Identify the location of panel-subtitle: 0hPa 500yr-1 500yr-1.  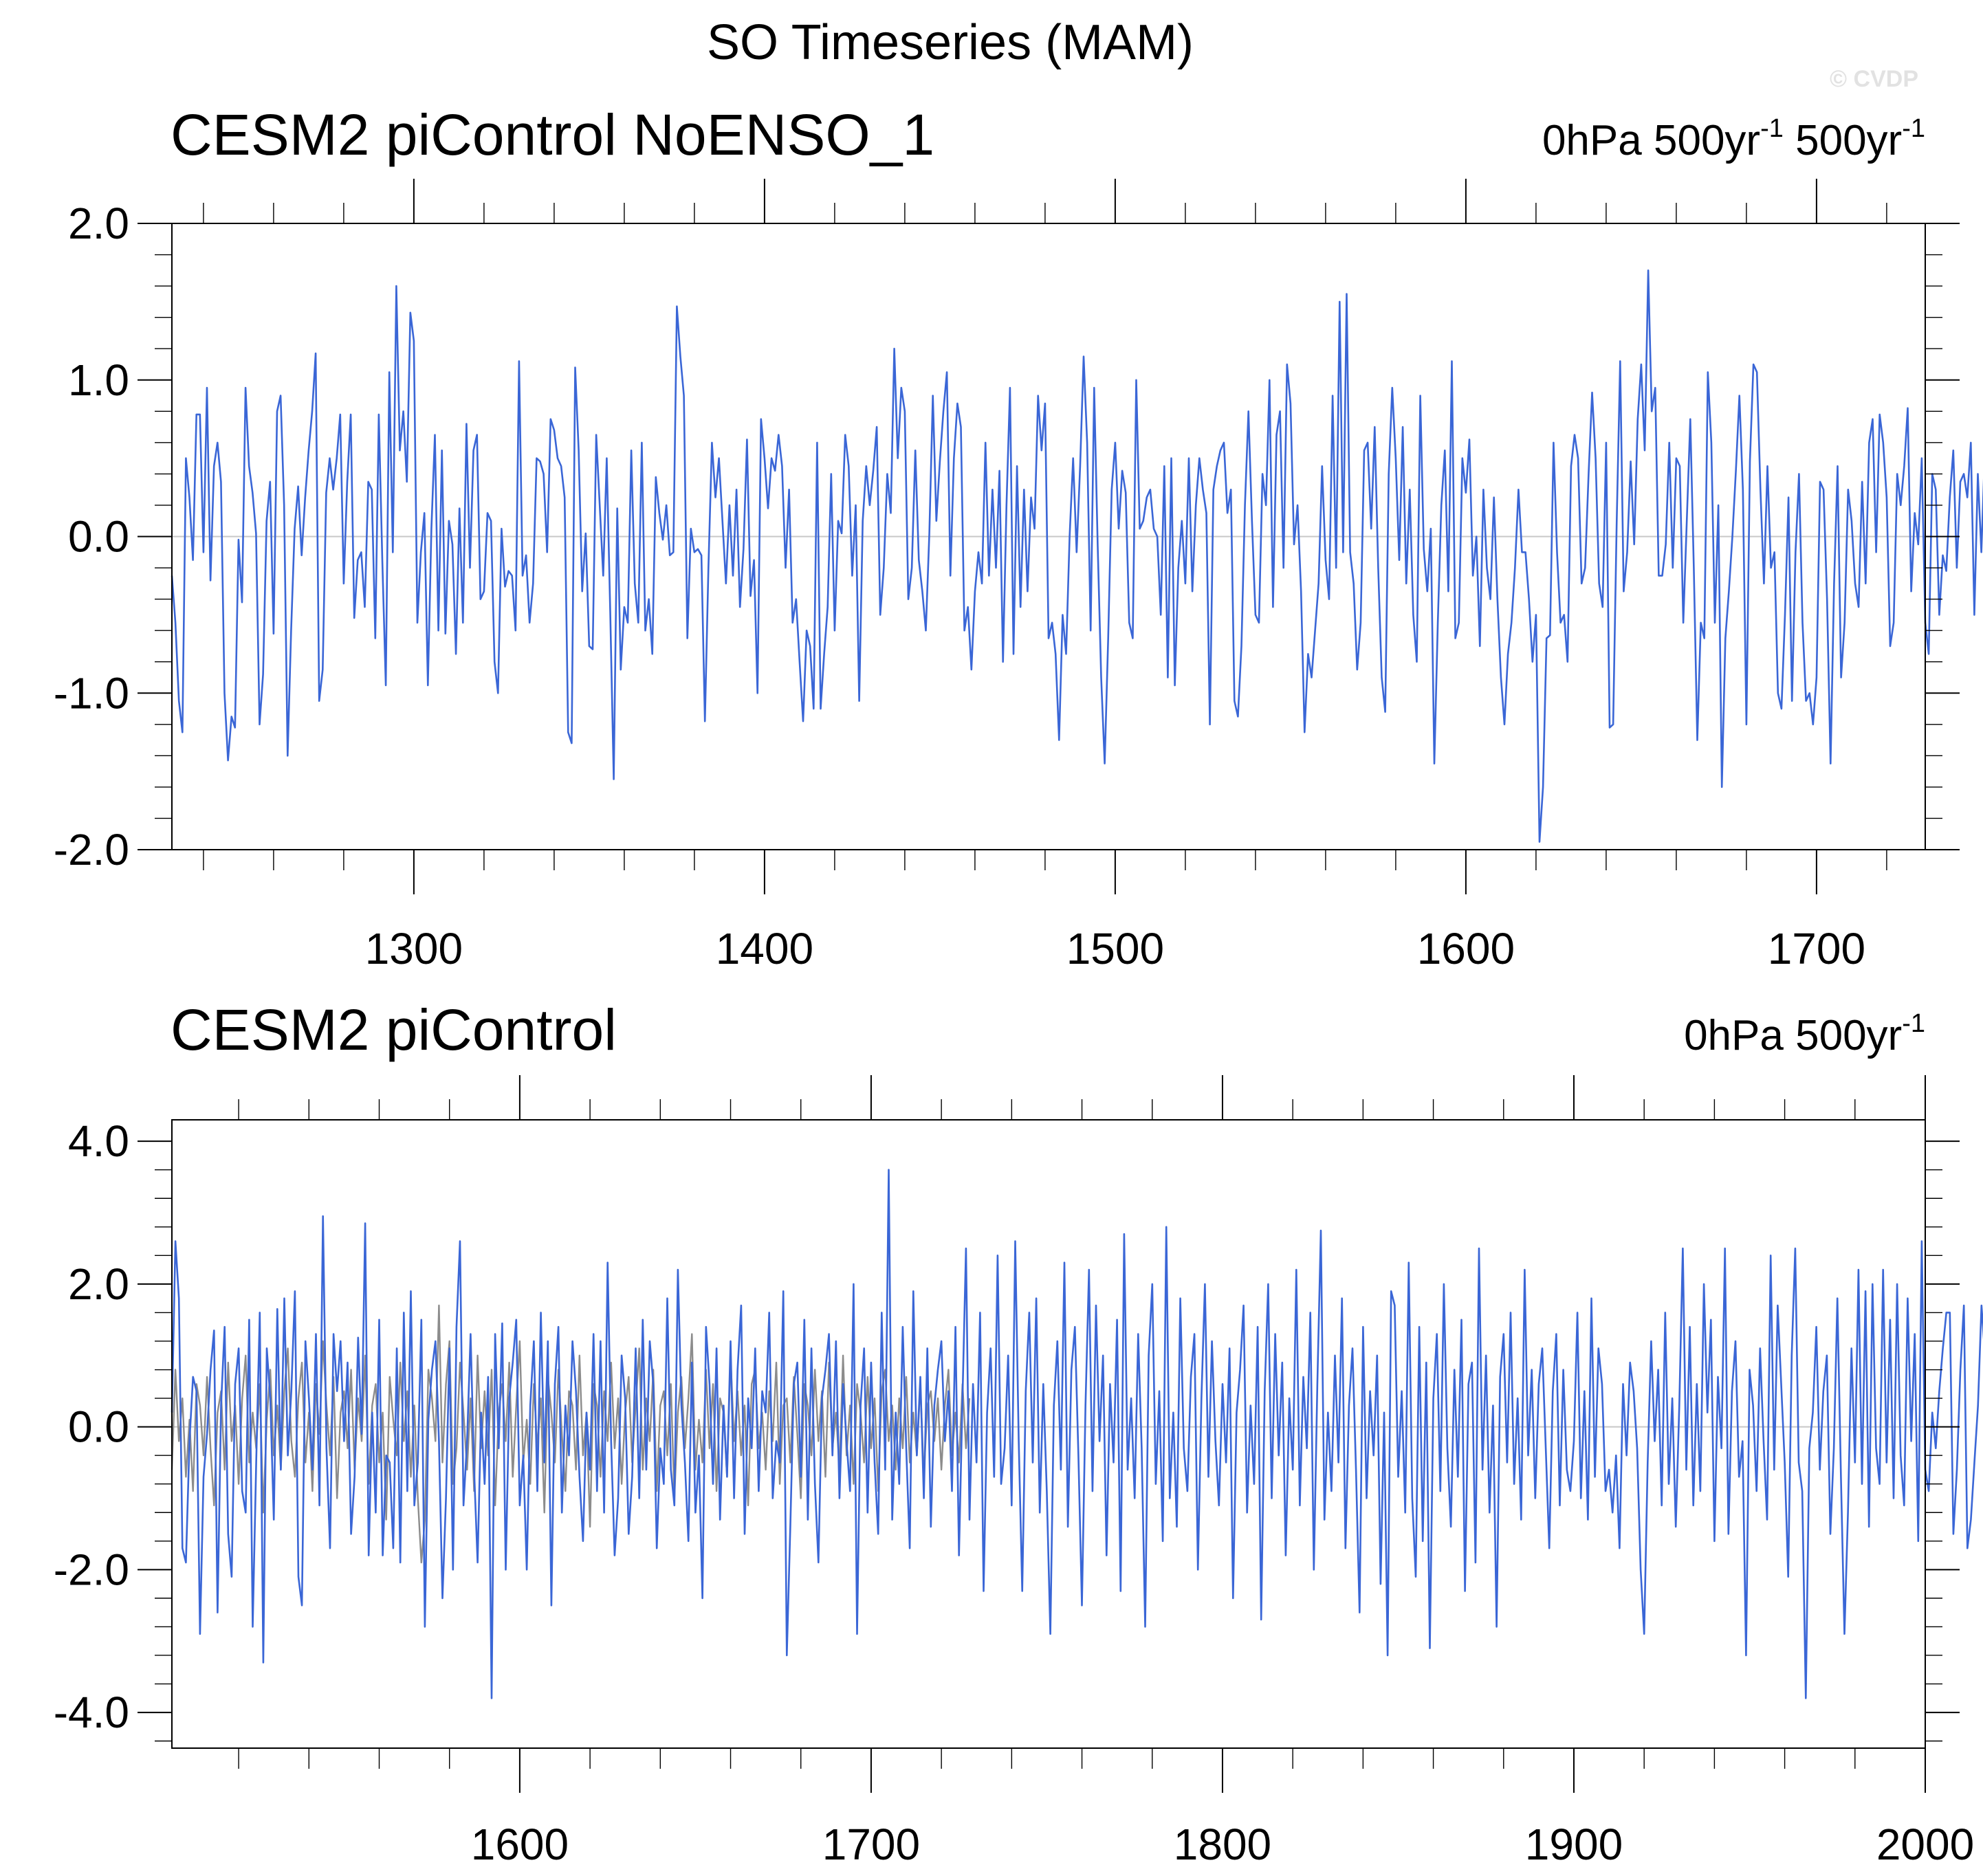
(1734, 139).